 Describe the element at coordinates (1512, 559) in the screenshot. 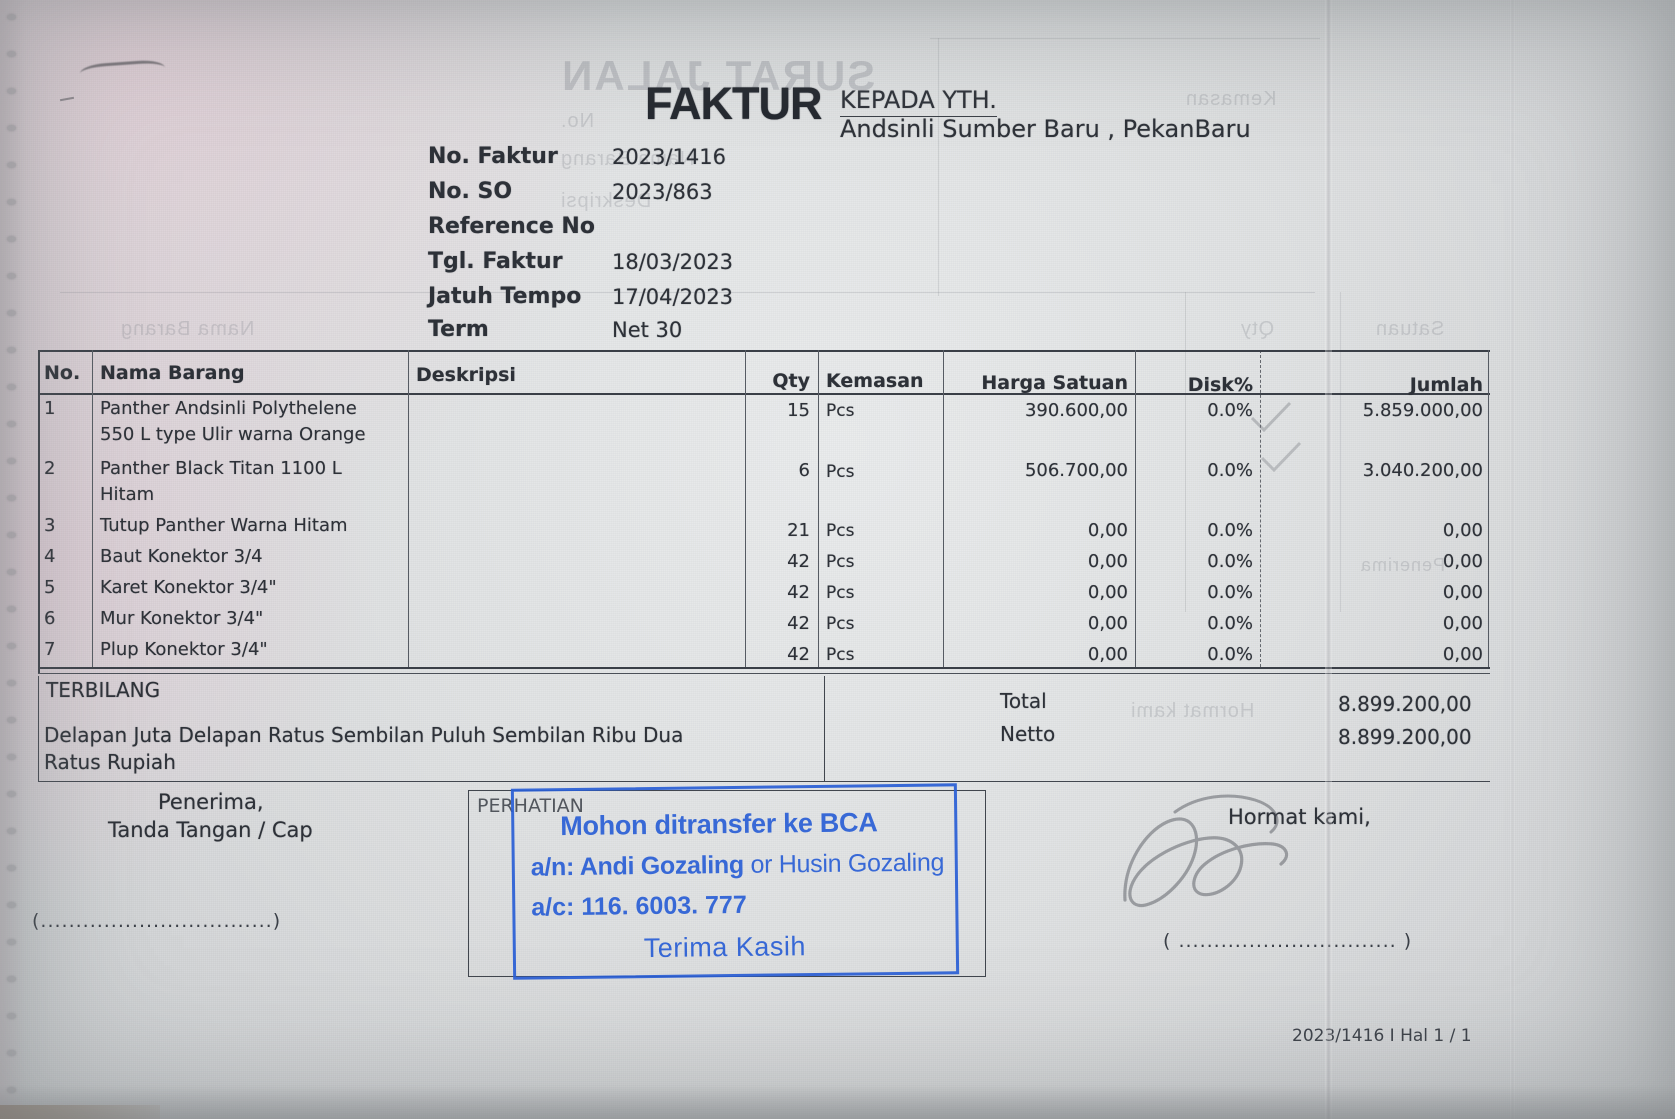

I see `paper-fold-line-secondary` at that location.